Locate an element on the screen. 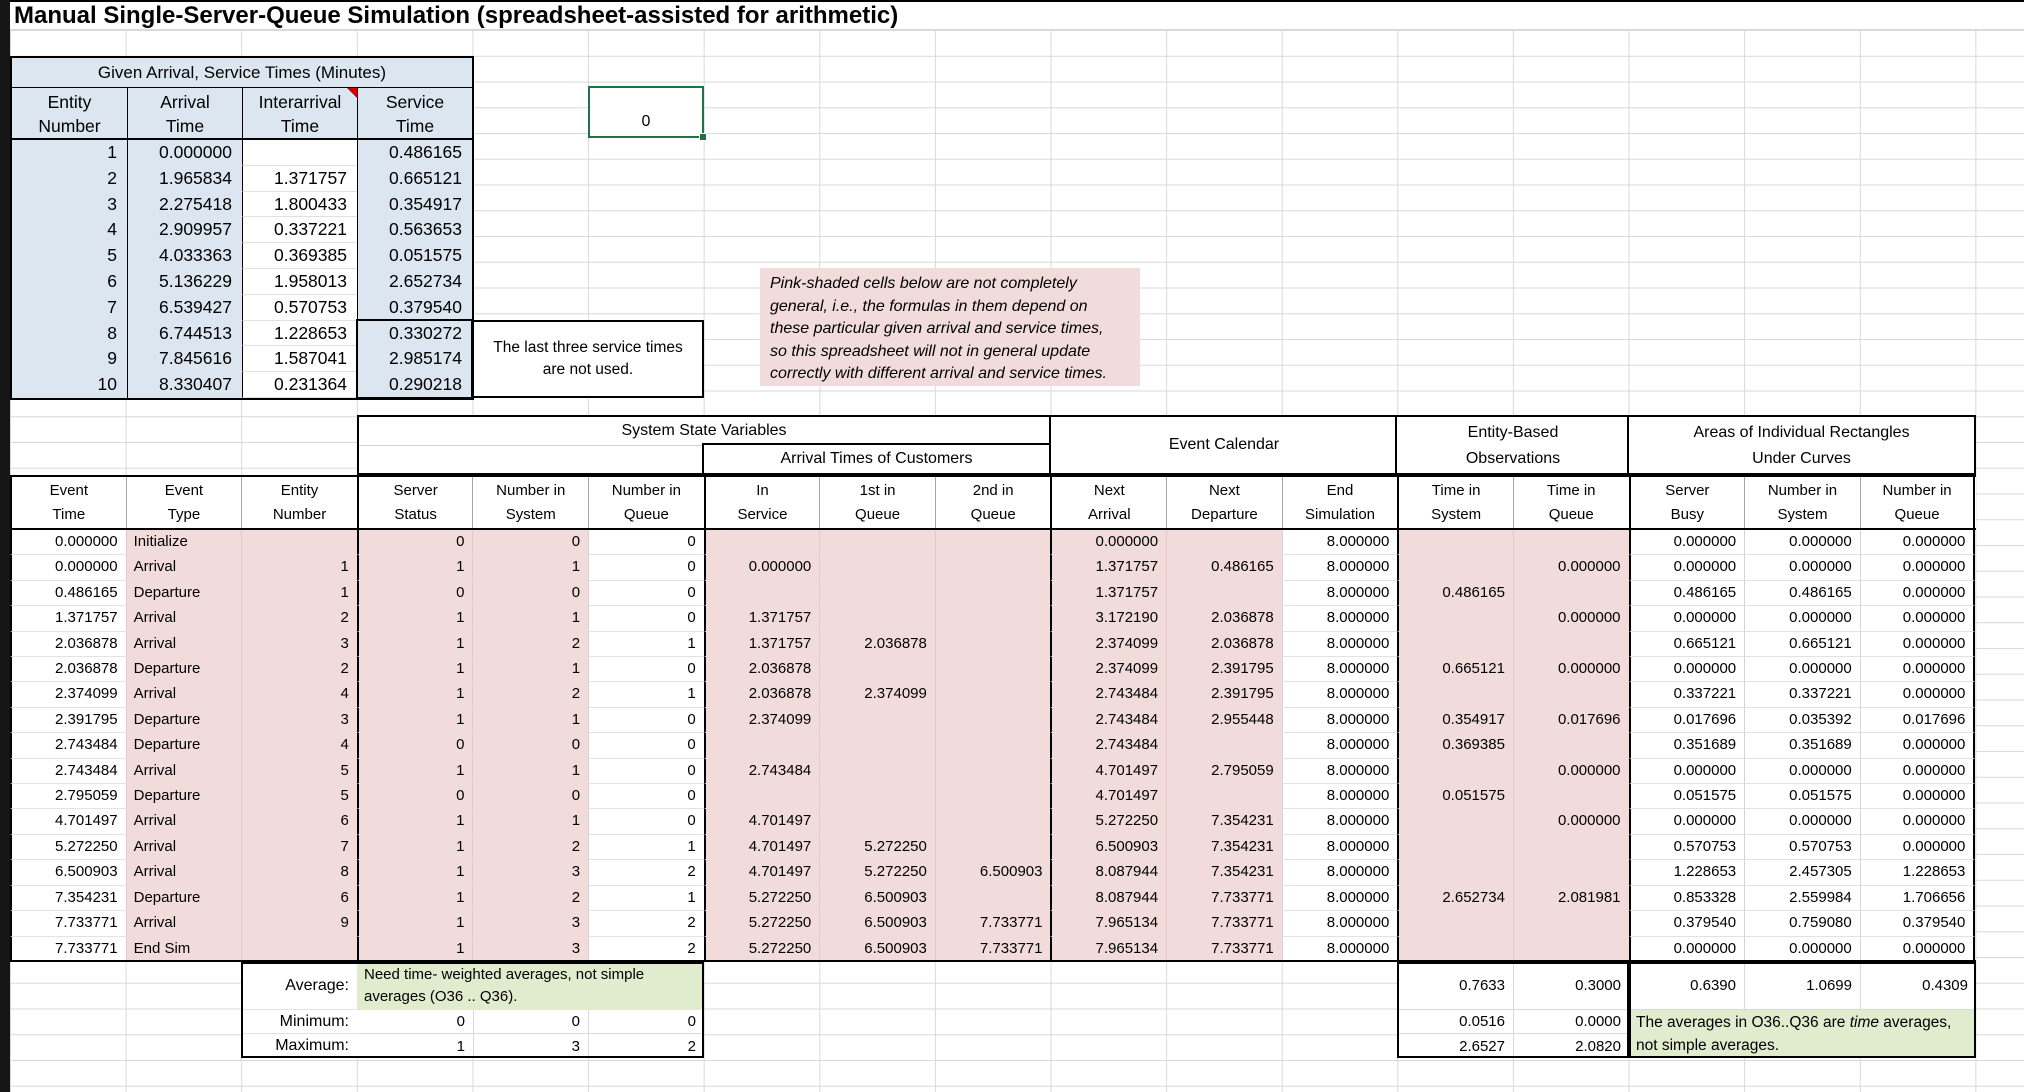 This screenshot has width=2024, height=1092. cell: 0.231364 is located at coordinates (299, 385).